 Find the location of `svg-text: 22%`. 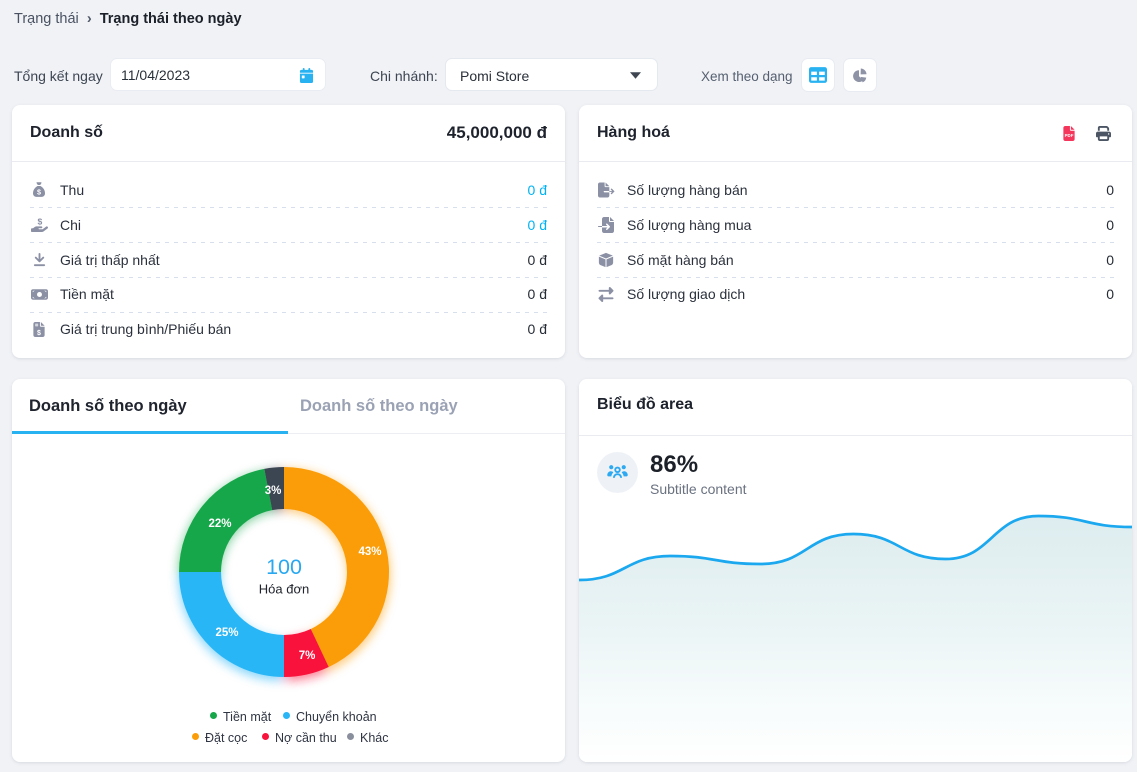

svg-text: 22% is located at coordinates (219, 524).